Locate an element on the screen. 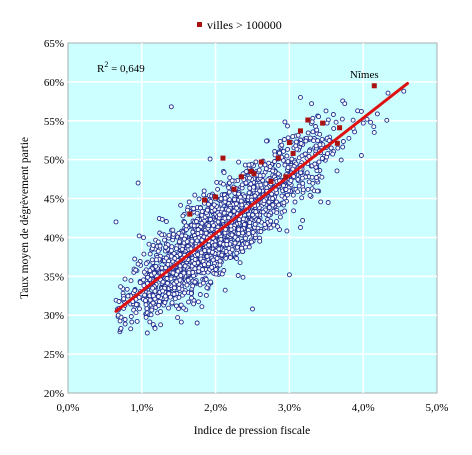  r-squared-annotation: R2 = 0,649 is located at coordinates (121, 67).